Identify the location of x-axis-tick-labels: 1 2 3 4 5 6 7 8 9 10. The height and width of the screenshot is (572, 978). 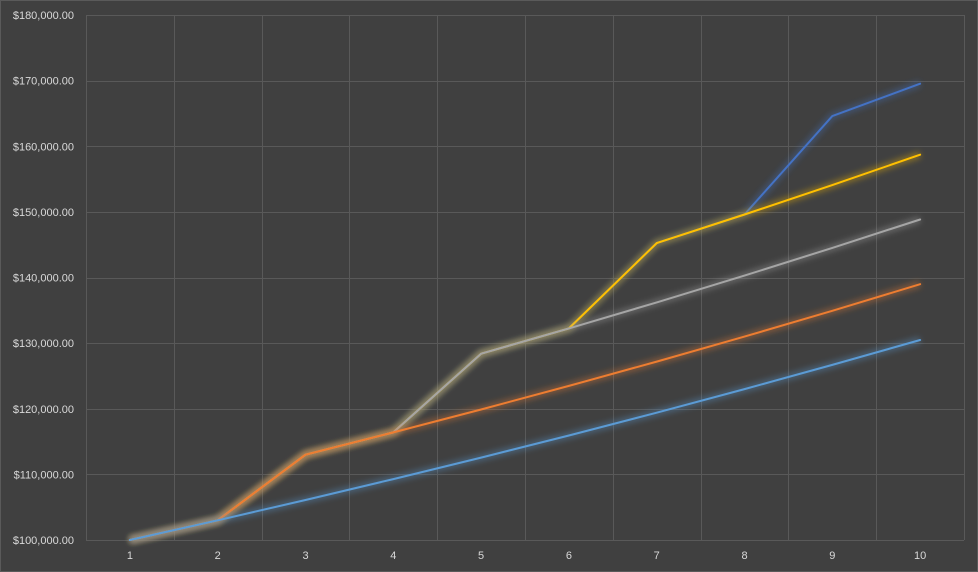
(526, 556).